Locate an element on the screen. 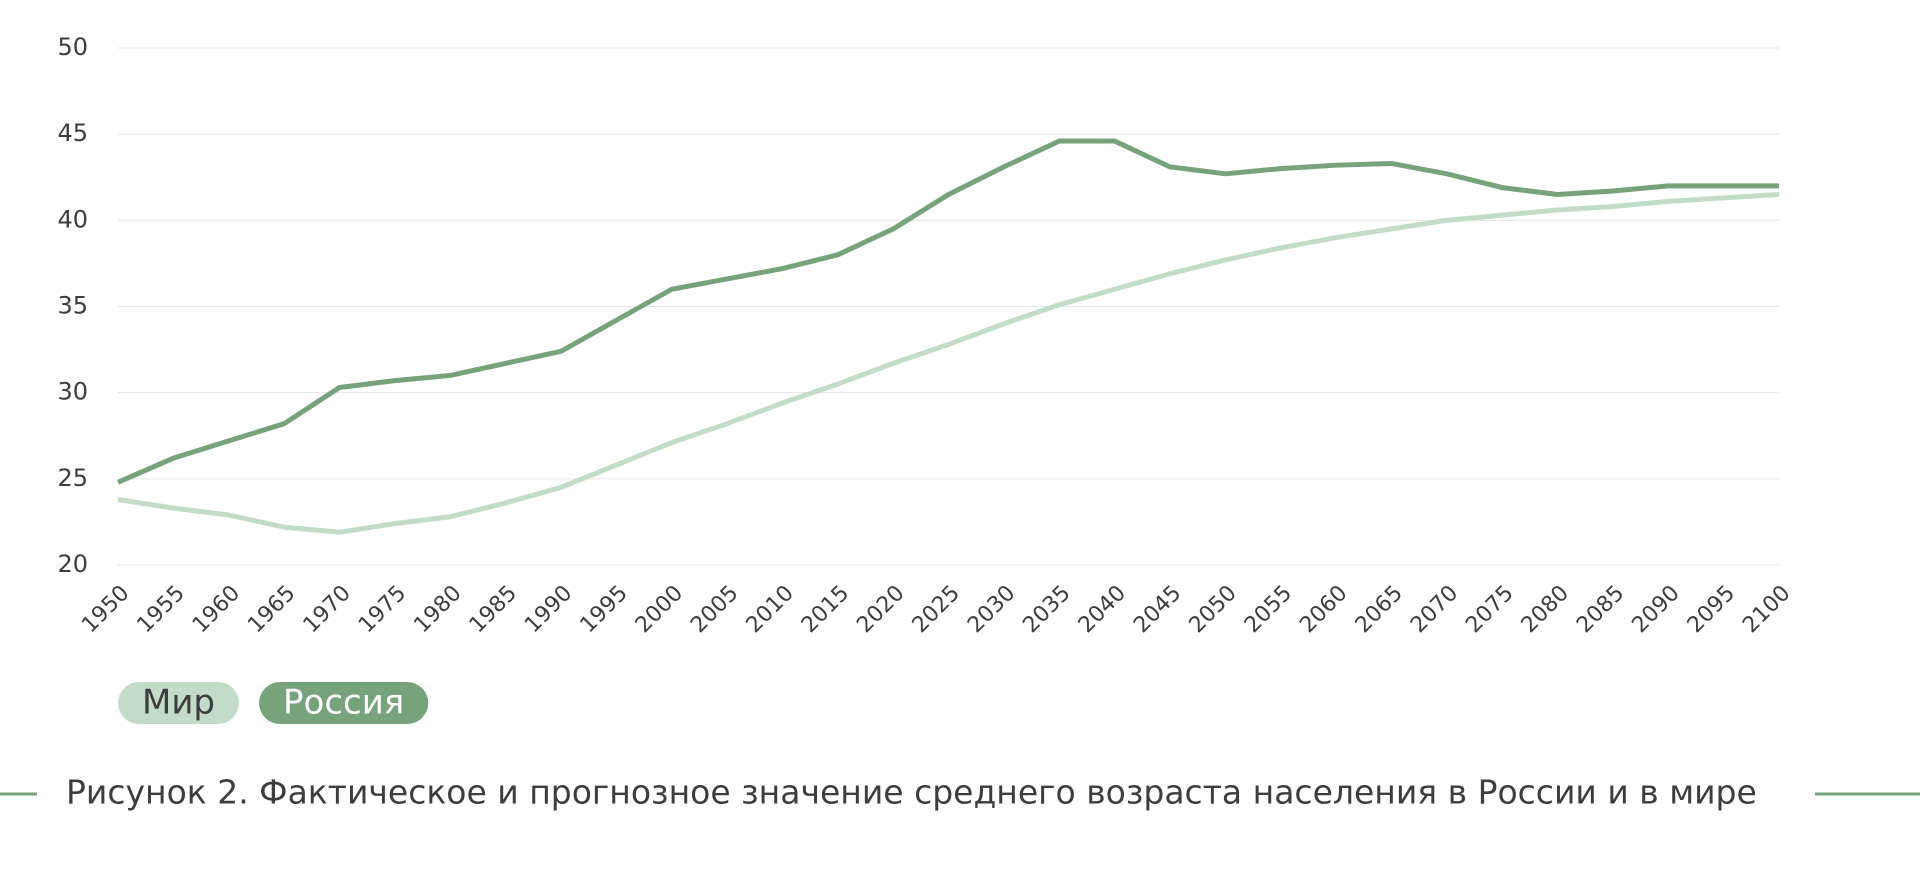 The height and width of the screenshot is (875, 1920). x-tick-label: 1975 is located at coordinates (382, 609).